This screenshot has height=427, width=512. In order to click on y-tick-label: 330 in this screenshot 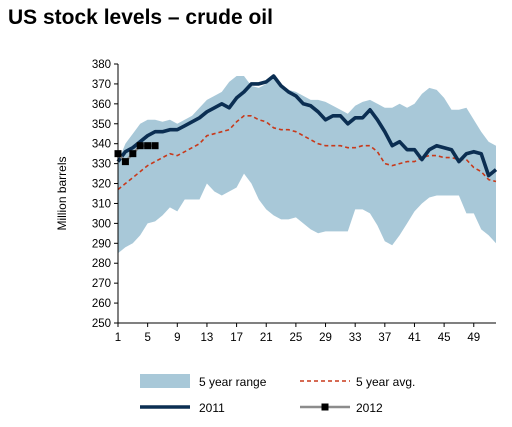, I will do `click(101, 165)`.